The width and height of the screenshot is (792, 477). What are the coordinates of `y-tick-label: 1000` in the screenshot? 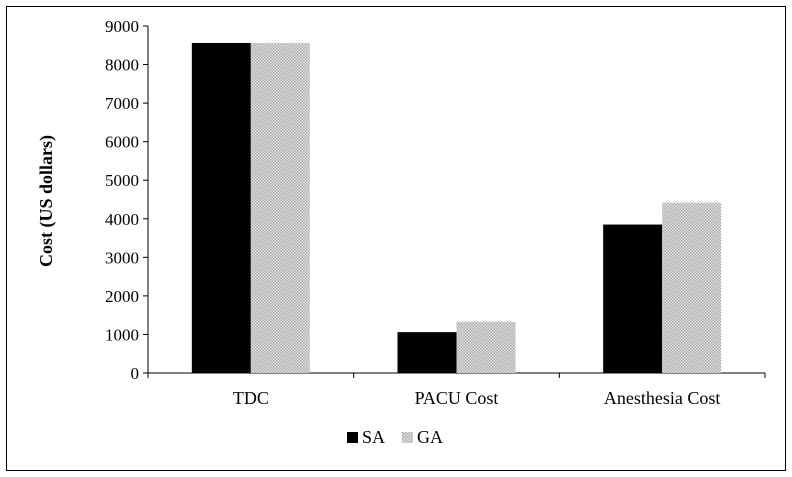 It's located at (122, 334).